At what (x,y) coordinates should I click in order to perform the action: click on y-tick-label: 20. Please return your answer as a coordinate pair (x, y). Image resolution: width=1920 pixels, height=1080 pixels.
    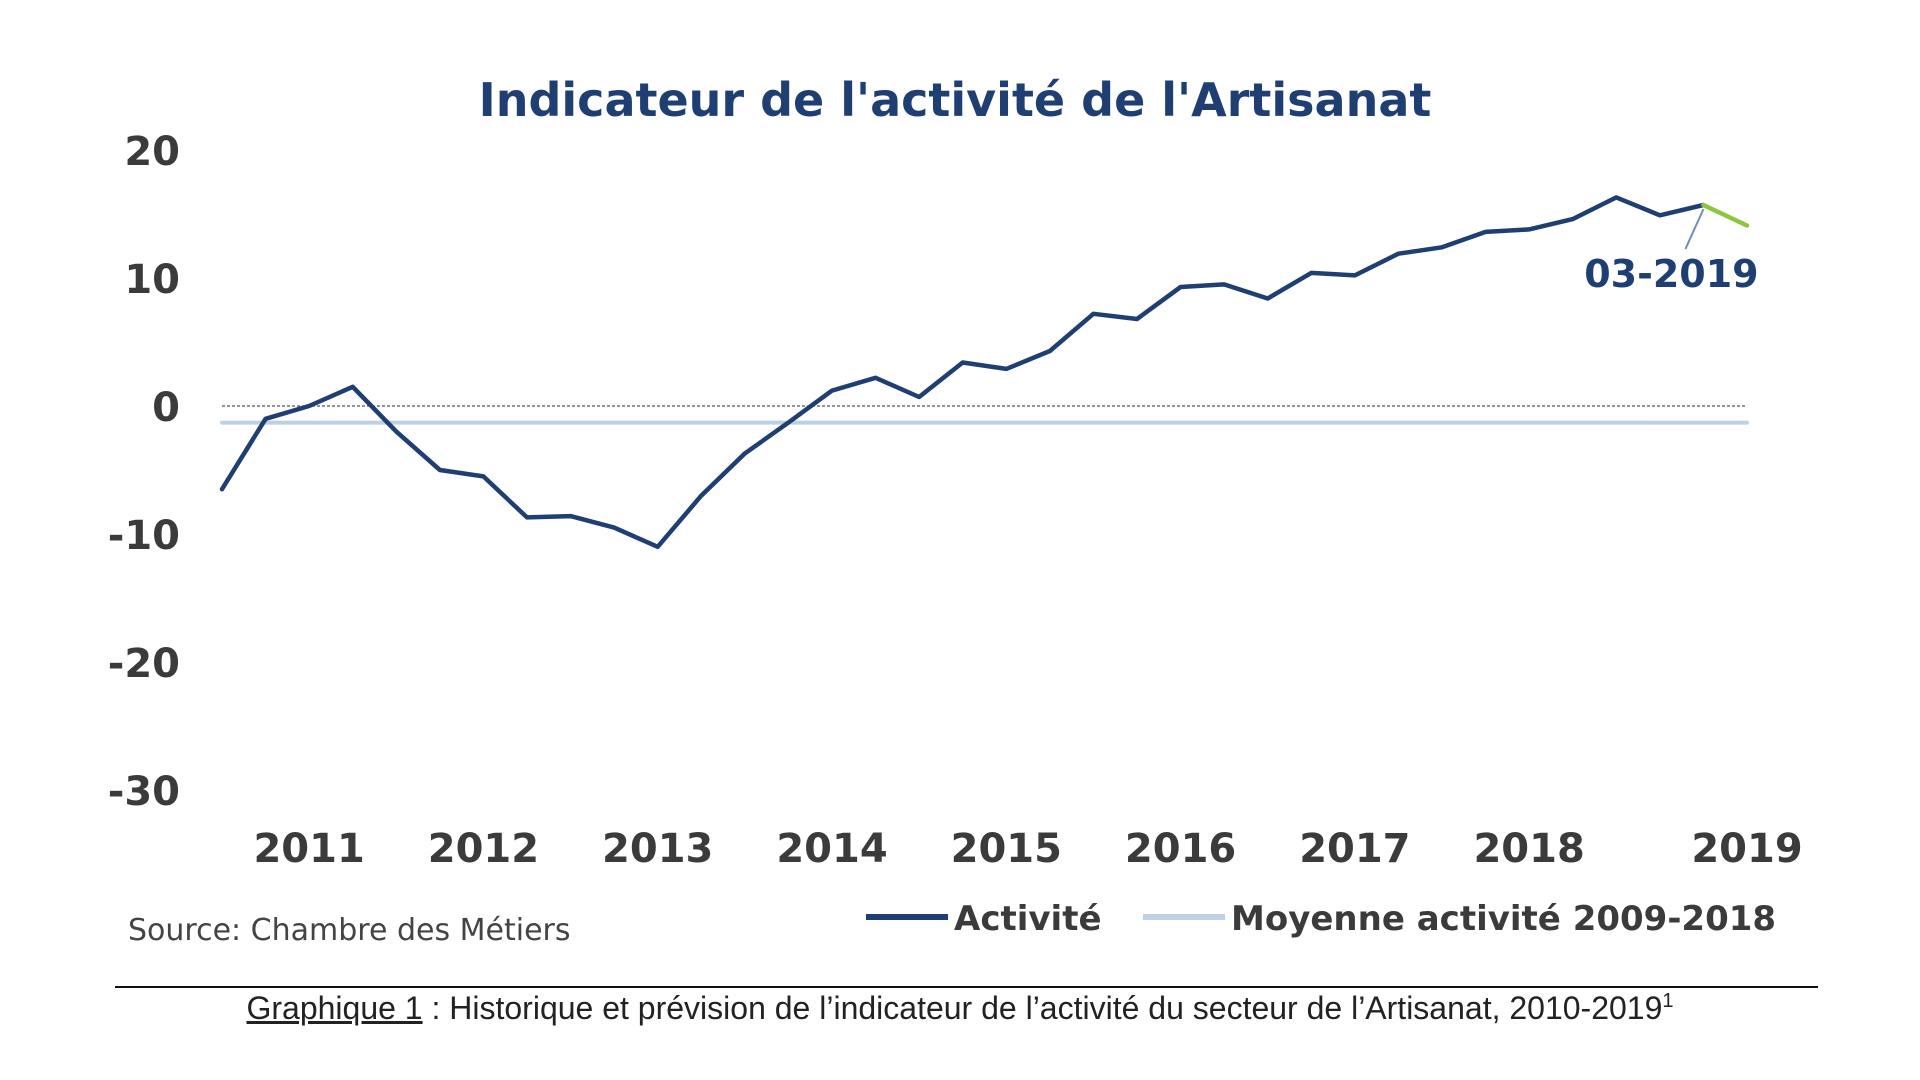
    Looking at the image, I should click on (152, 152).